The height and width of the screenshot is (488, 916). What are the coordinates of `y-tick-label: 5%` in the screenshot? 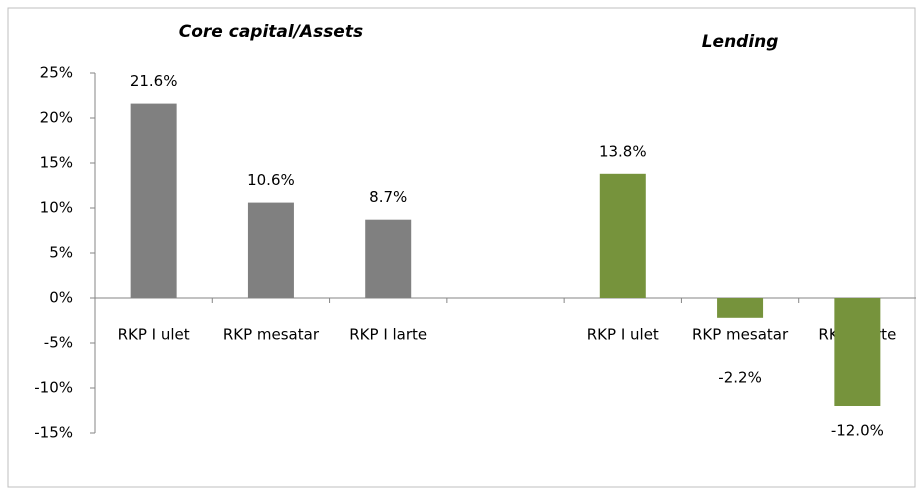 It's located at (61, 253).